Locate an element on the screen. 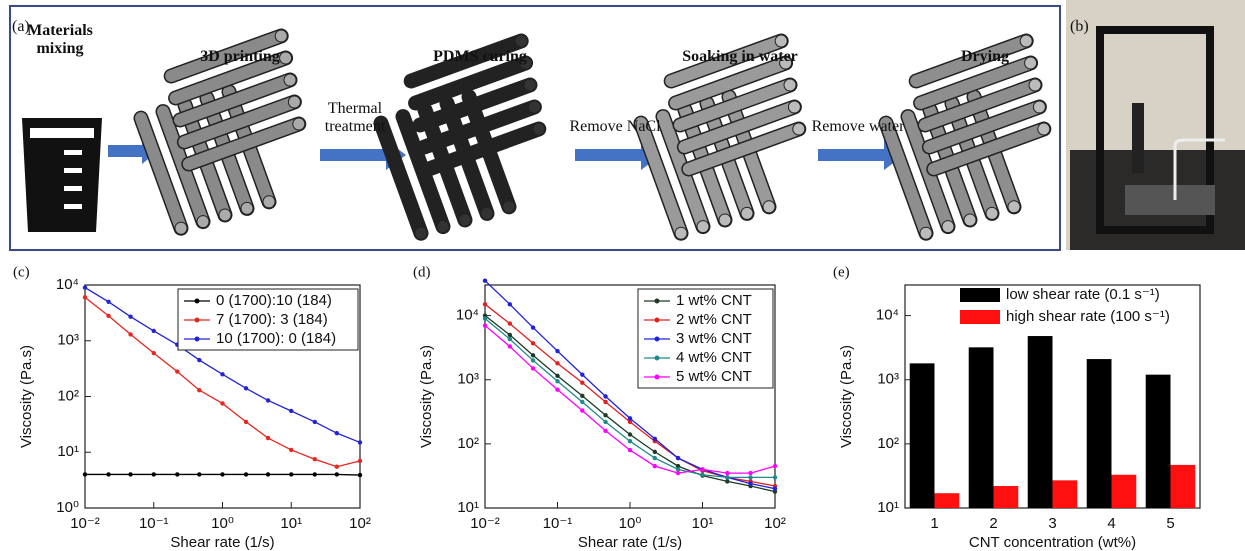 The height and width of the screenshot is (551, 1245). legend-label: 0 (1700):10 (184) is located at coordinates (274, 300).